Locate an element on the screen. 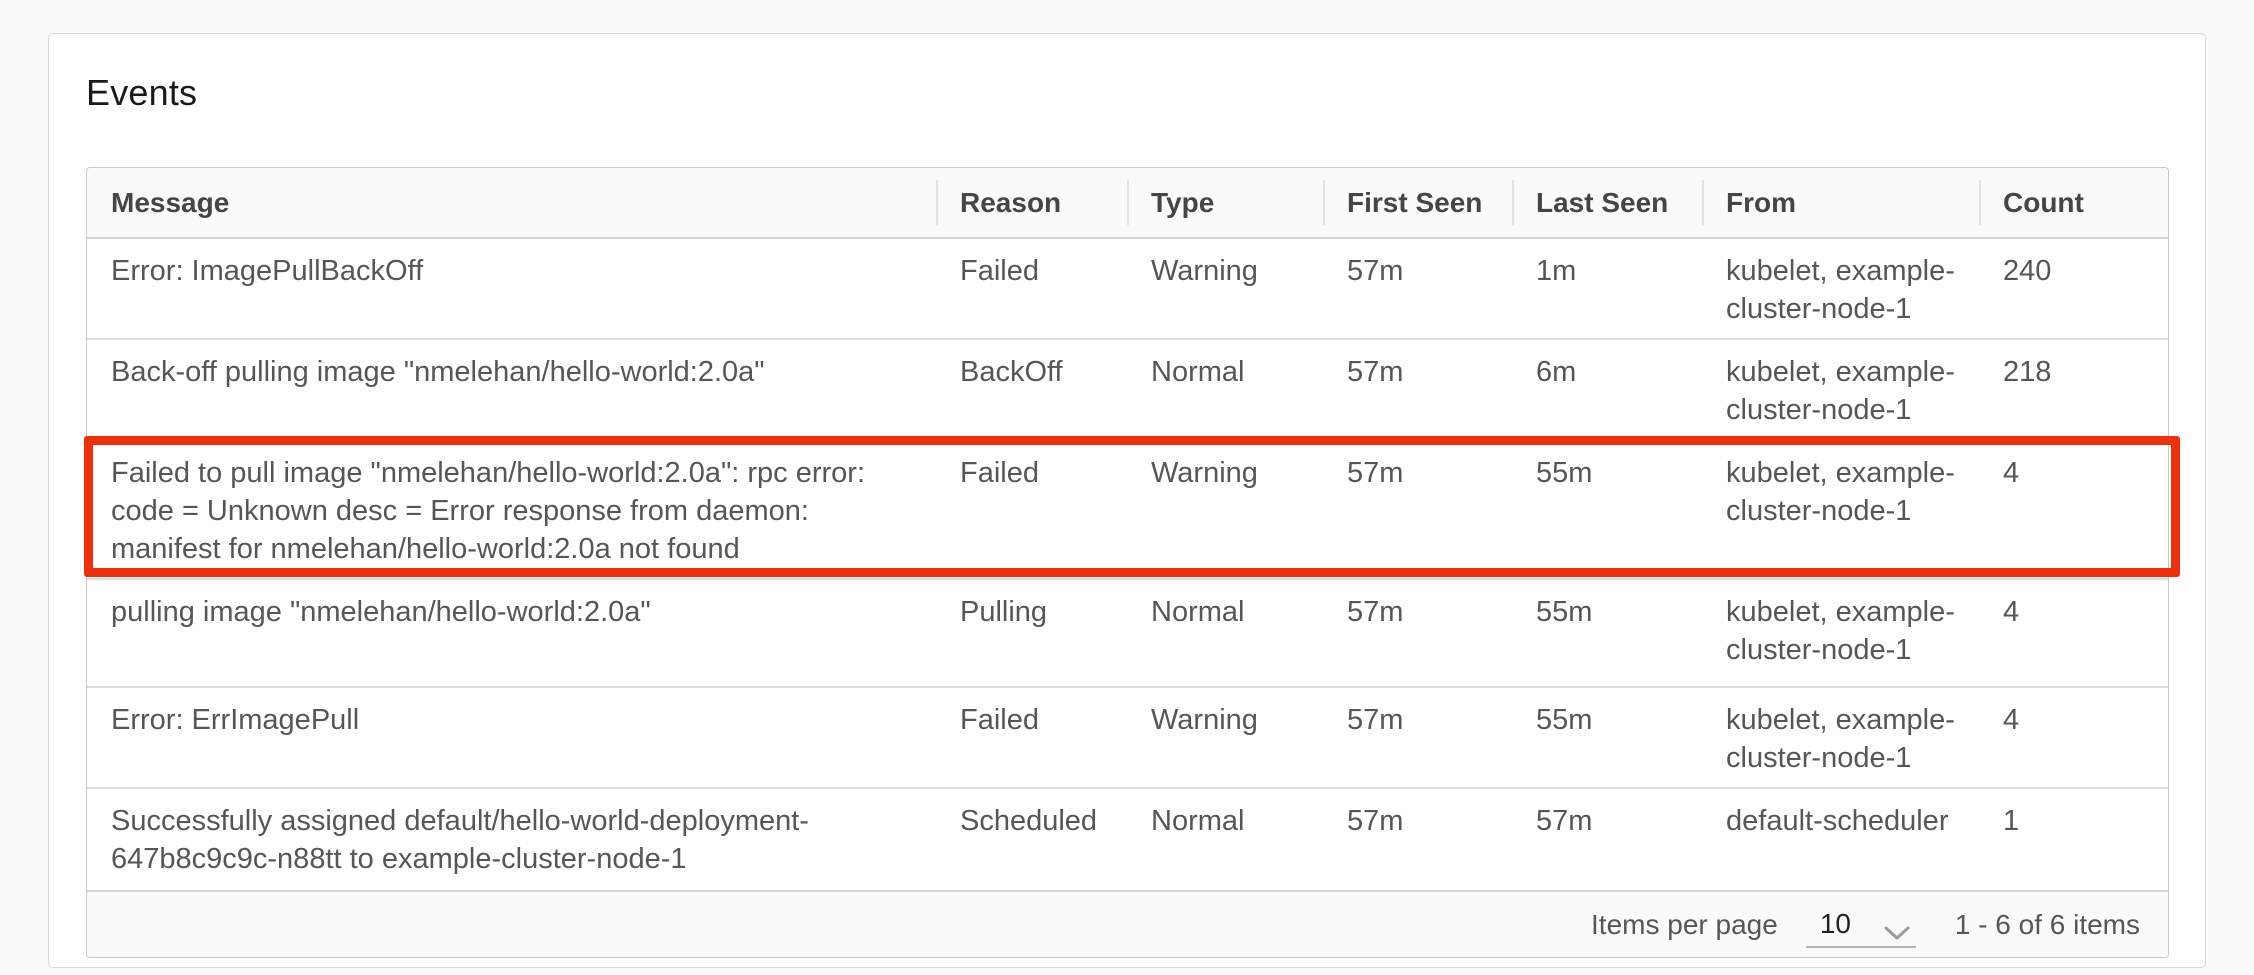 This screenshot has width=2254, height=975. datagrid-footer: Items per page 10 1 - 6 of 6 items is located at coordinates (1127, 923).